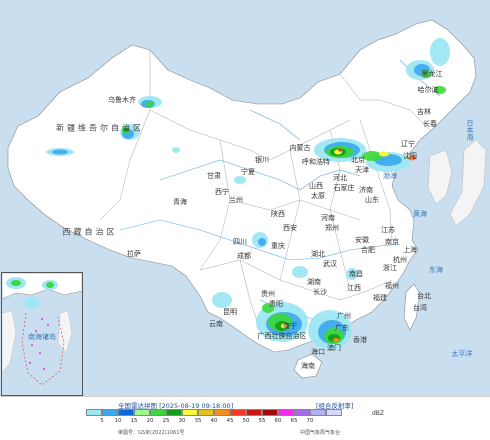 This screenshot has width=490, height=440. What do you see at coordinates (410, 250) in the screenshot?
I see `label-shanghai: 上海` at bounding box center [410, 250].